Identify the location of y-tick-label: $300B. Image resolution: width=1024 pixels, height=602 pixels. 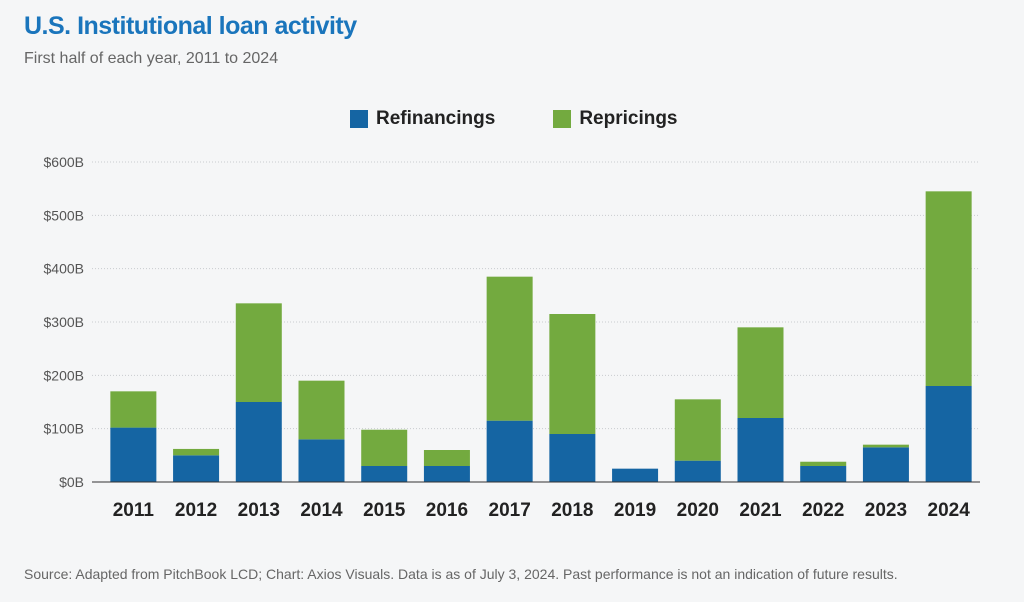
(64, 322).